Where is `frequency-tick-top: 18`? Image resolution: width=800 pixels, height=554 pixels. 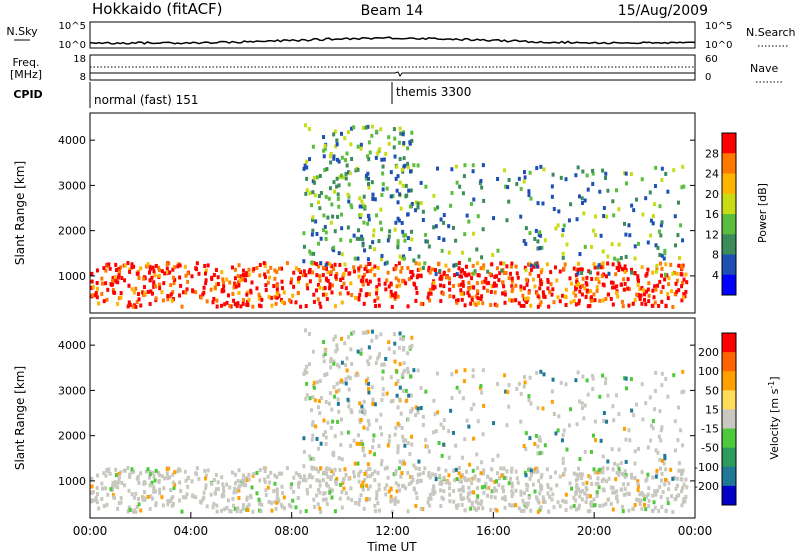 frequency-tick-top: 18 is located at coordinates (79, 59).